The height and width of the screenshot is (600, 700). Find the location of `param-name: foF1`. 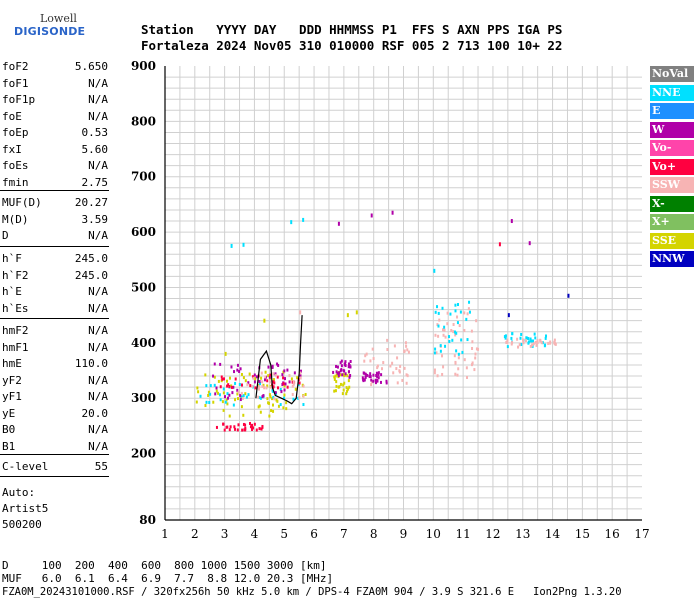

param-name: foF1 is located at coordinates (15, 83).